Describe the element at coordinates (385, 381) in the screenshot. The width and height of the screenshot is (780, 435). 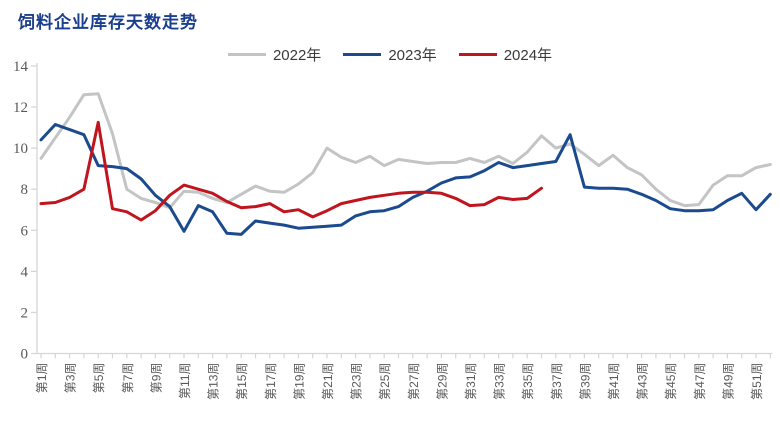
I see `x-tick-label: 第25周` at that location.